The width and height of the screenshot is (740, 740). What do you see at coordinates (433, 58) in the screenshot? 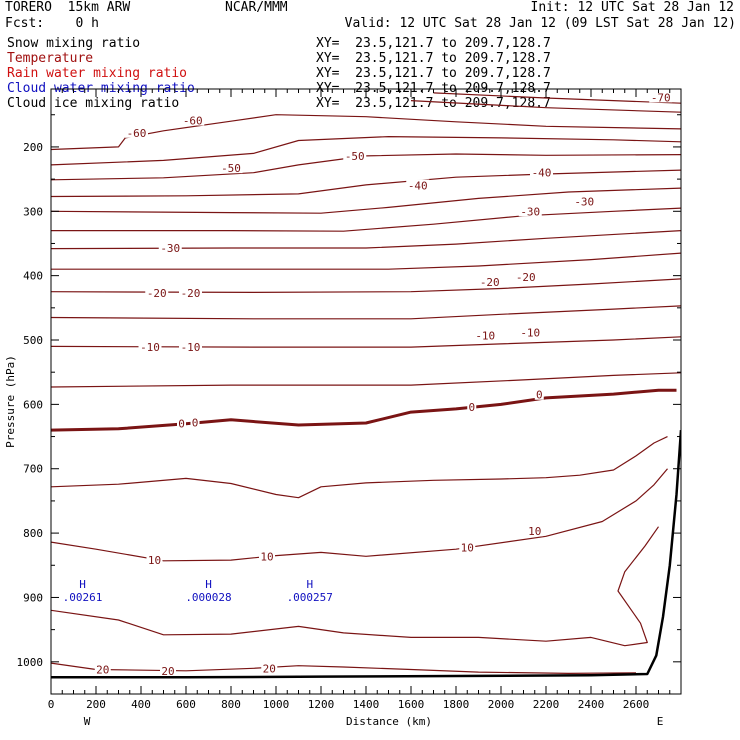
I see `field-temperature-xy: XY= 23.5,121.7 to 209.7,128.7` at bounding box center [433, 58].